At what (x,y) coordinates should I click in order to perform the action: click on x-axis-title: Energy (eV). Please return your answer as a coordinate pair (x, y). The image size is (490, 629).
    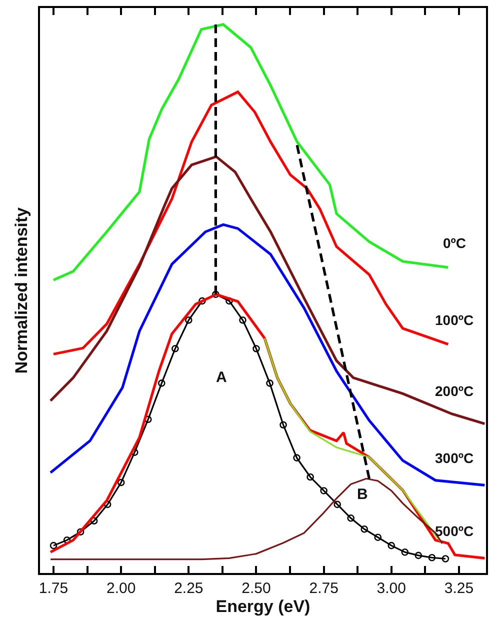
    Looking at the image, I should click on (263, 606).